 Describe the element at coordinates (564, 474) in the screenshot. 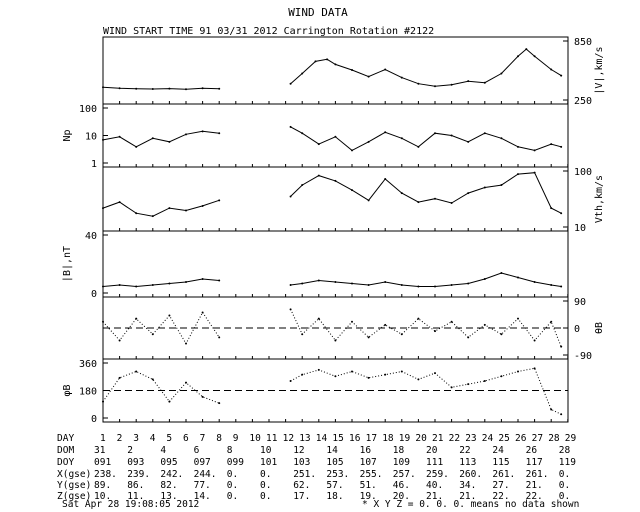

I see `x-gse-value: 0.` at that location.